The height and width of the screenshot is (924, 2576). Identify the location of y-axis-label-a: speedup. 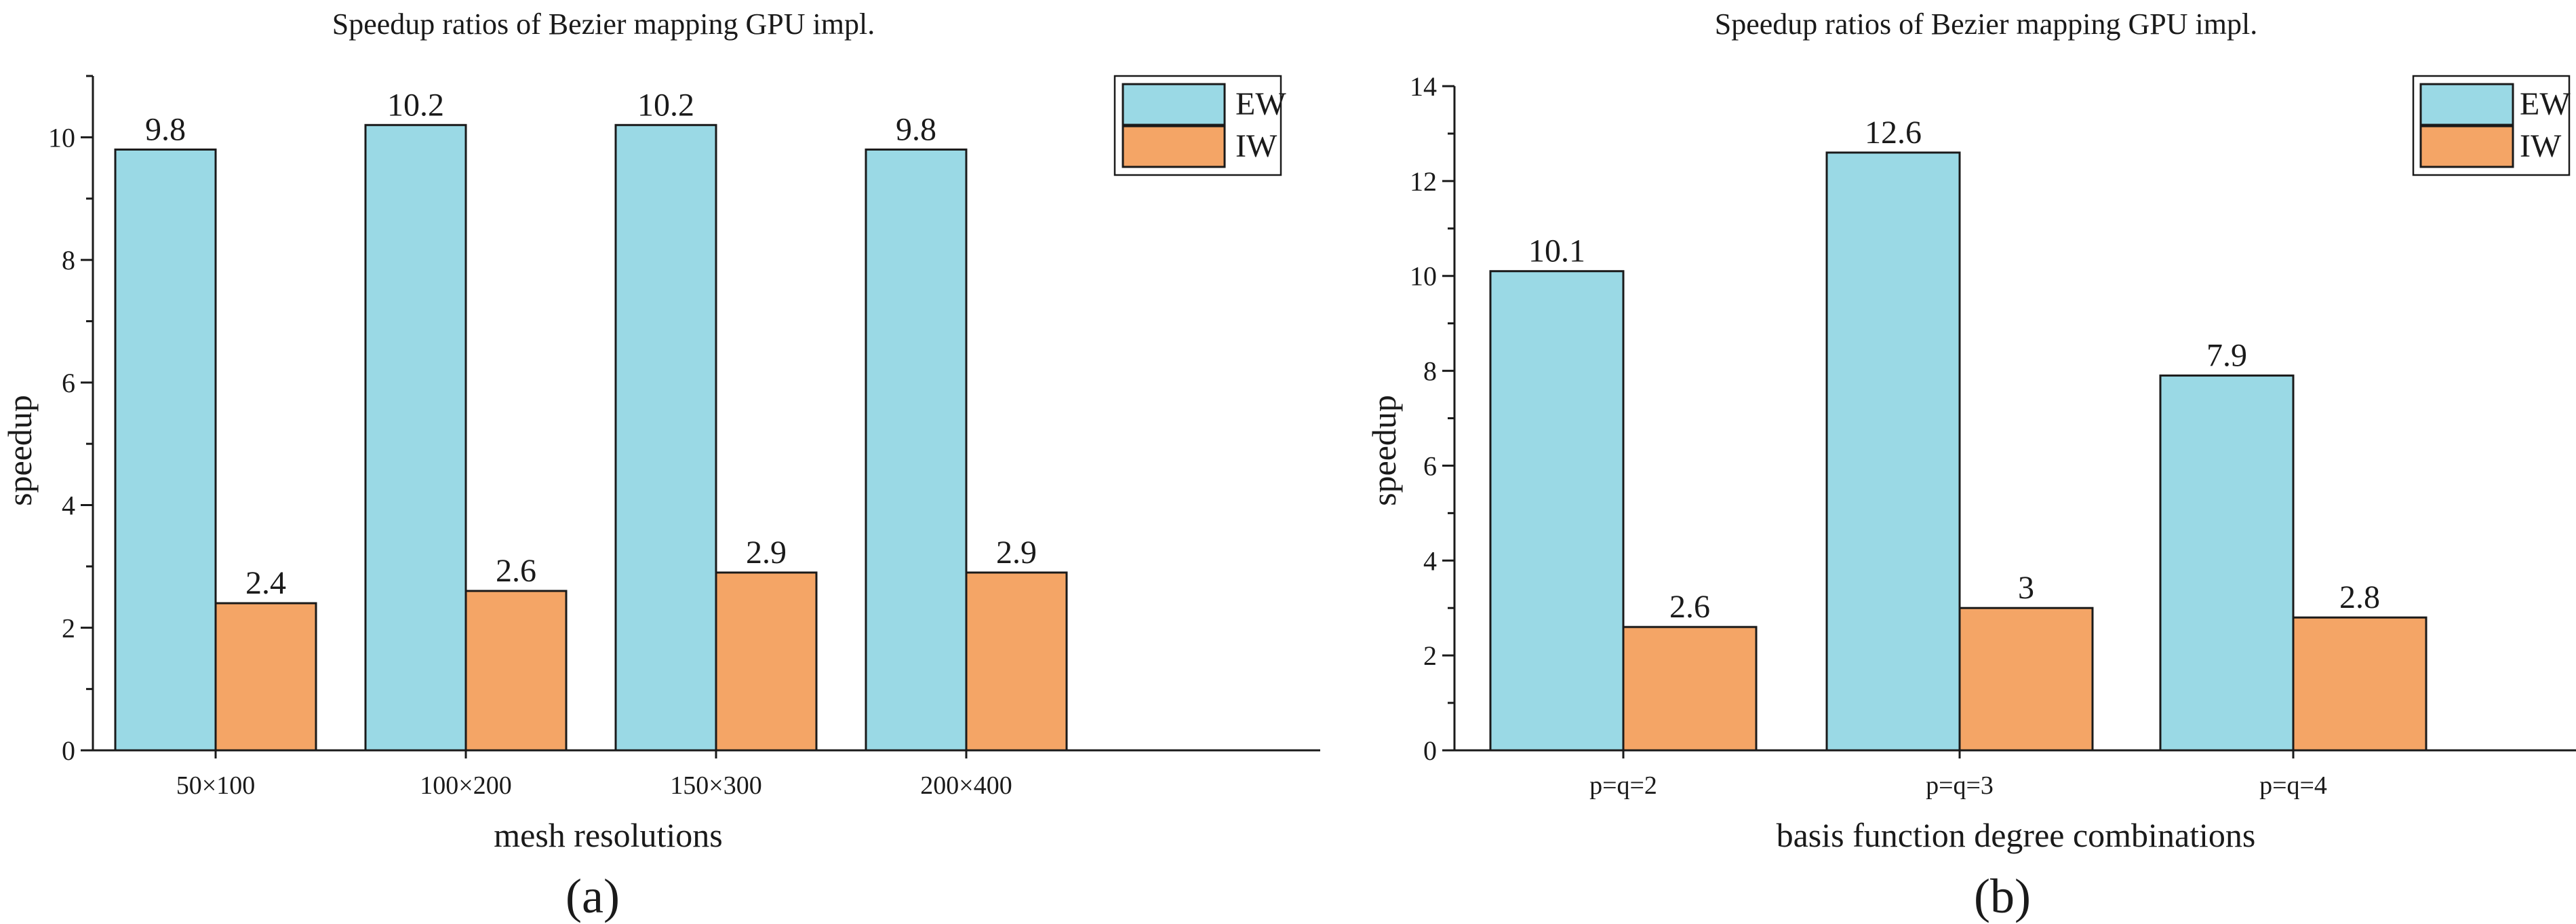
(20, 451).